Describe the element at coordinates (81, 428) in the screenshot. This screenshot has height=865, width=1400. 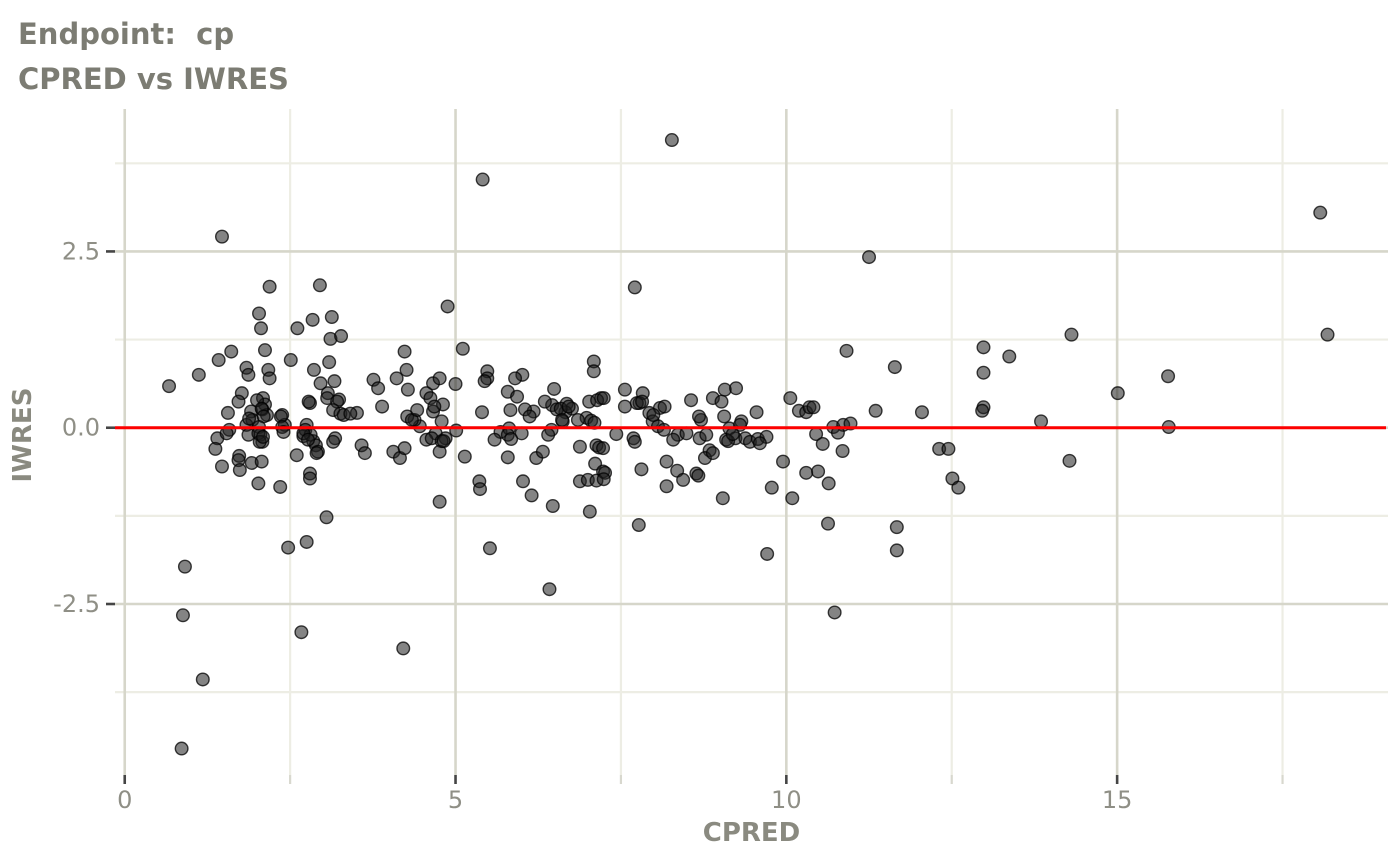
I see `y-tick-label: 0.0` at that location.